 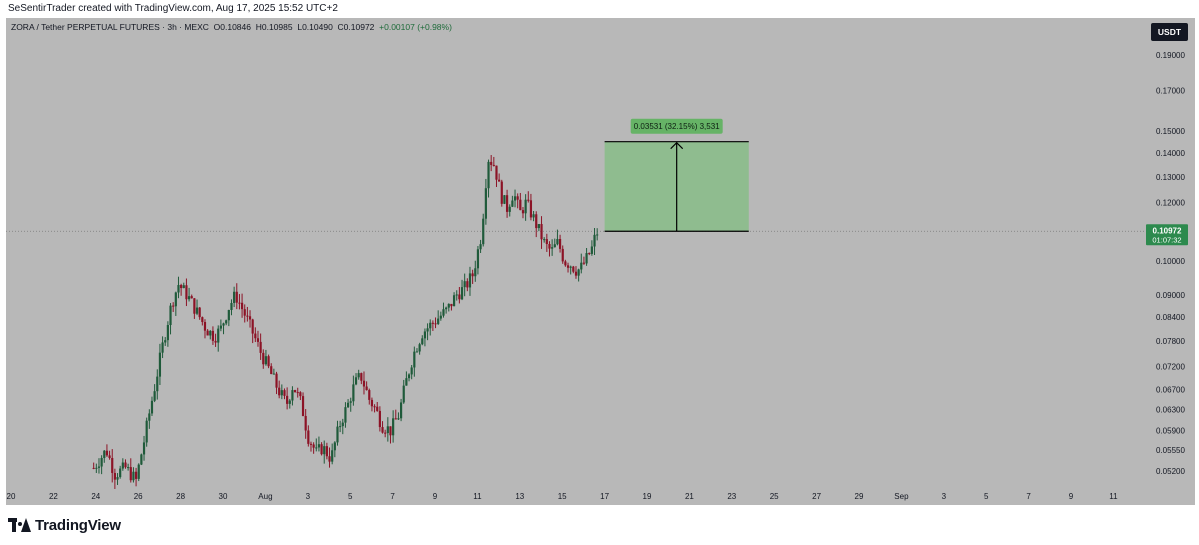 What do you see at coordinates (1169, 32) in the screenshot?
I see `currency-button: USDT` at bounding box center [1169, 32].